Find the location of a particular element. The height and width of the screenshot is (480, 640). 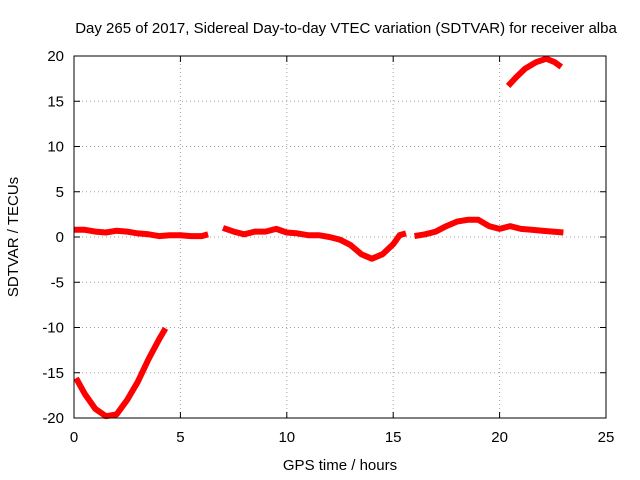

x-tick-label: 15 is located at coordinates (393, 437).